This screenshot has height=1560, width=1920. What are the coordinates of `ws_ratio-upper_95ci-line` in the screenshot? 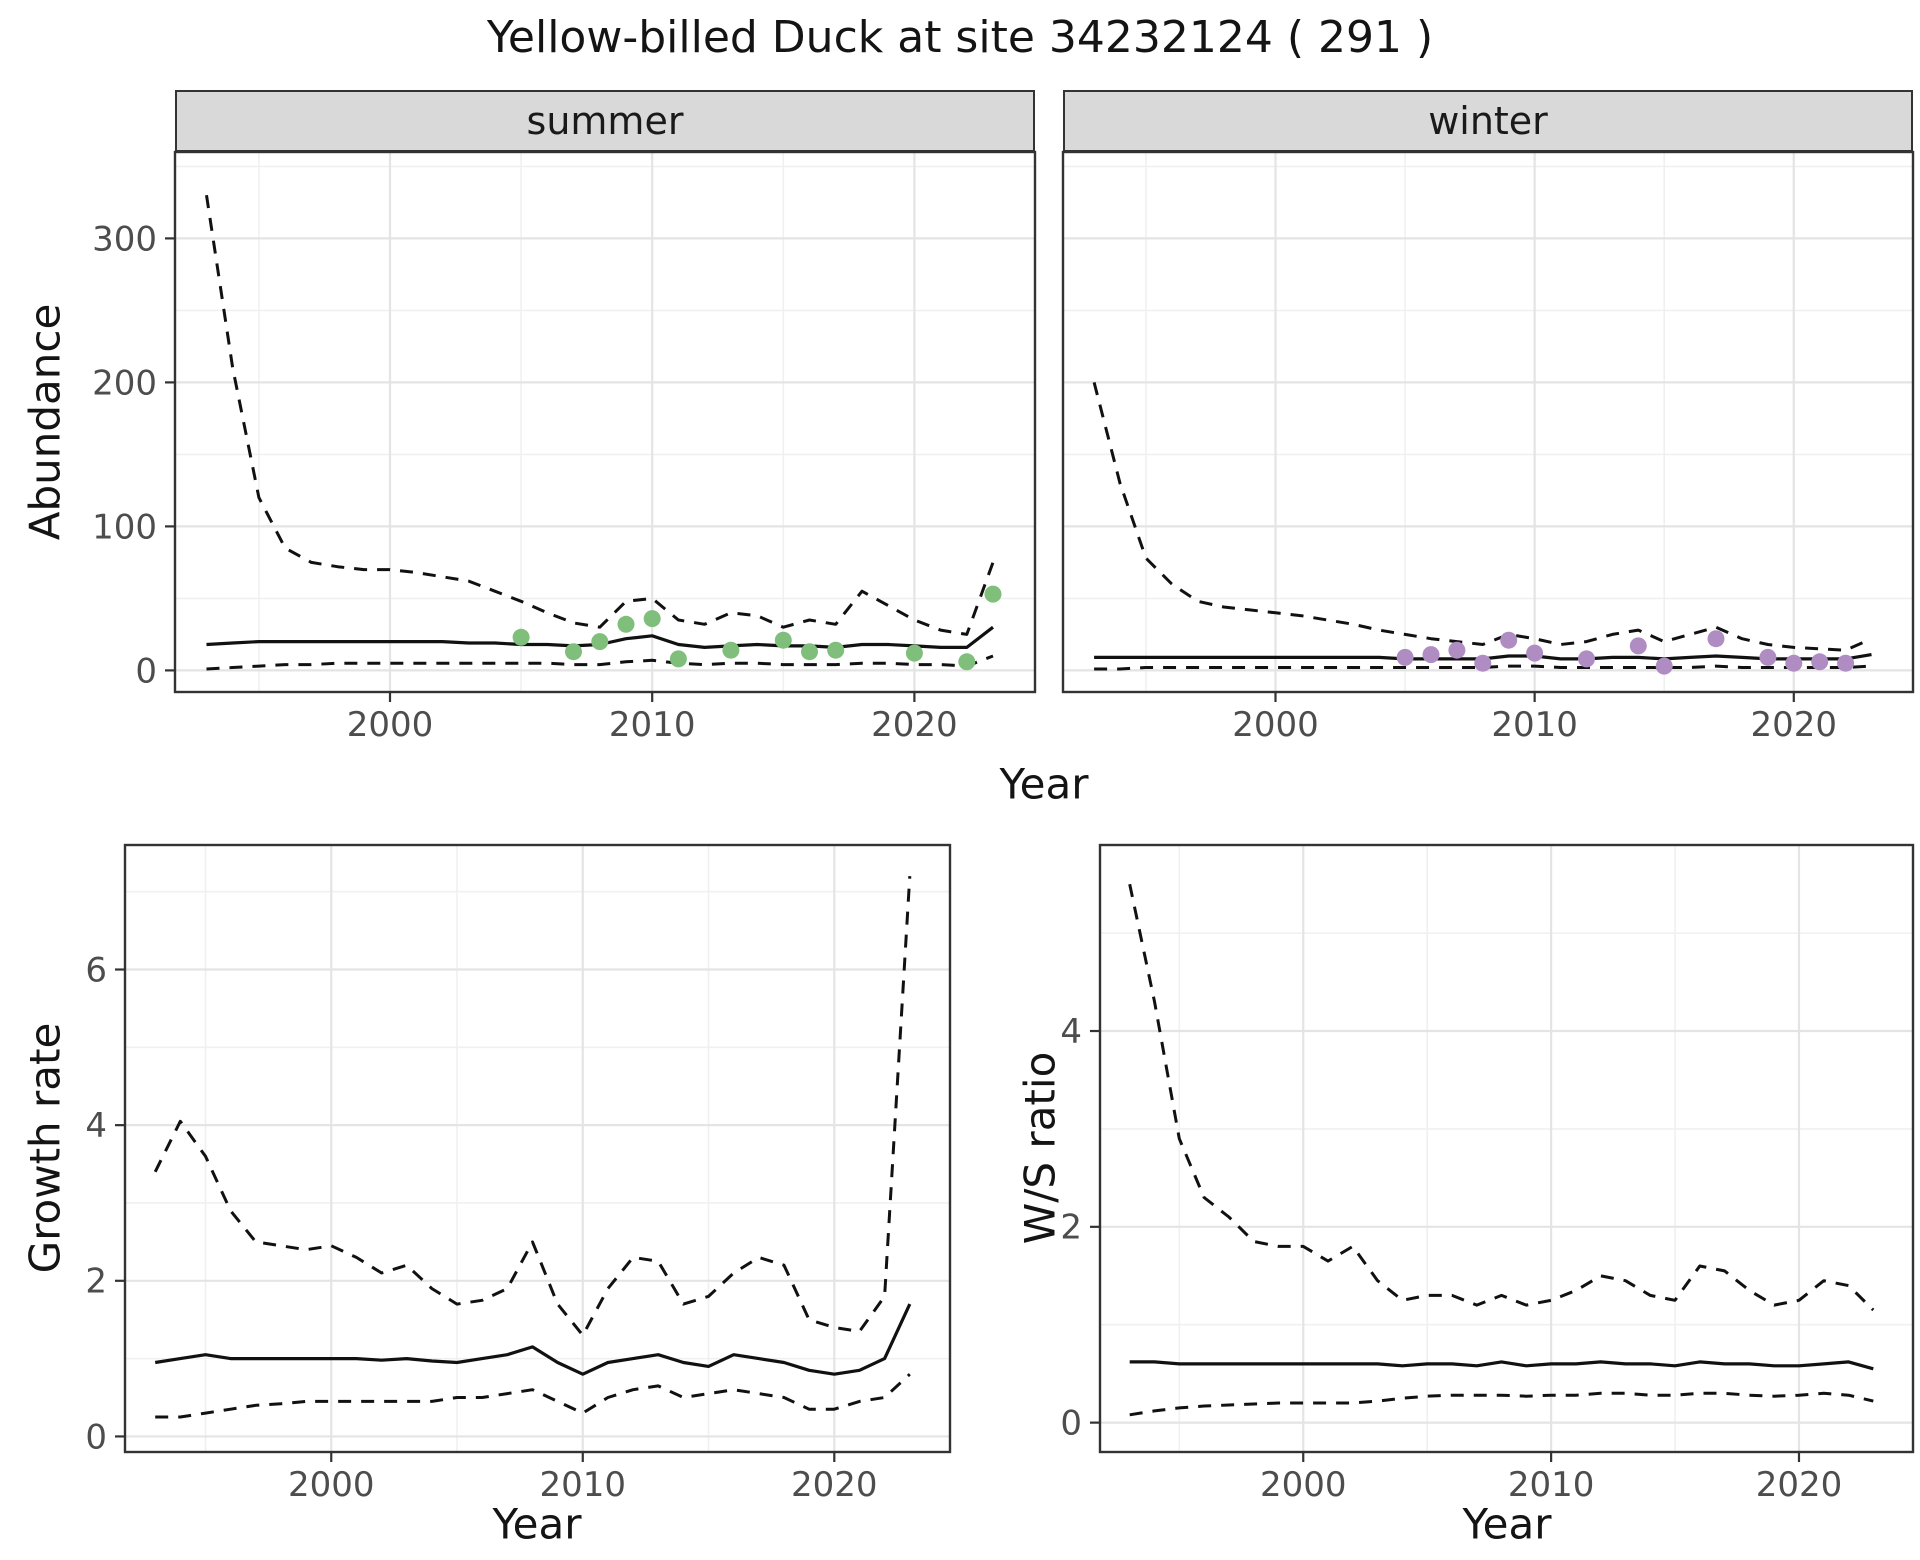 It's located at (1501, 1097).